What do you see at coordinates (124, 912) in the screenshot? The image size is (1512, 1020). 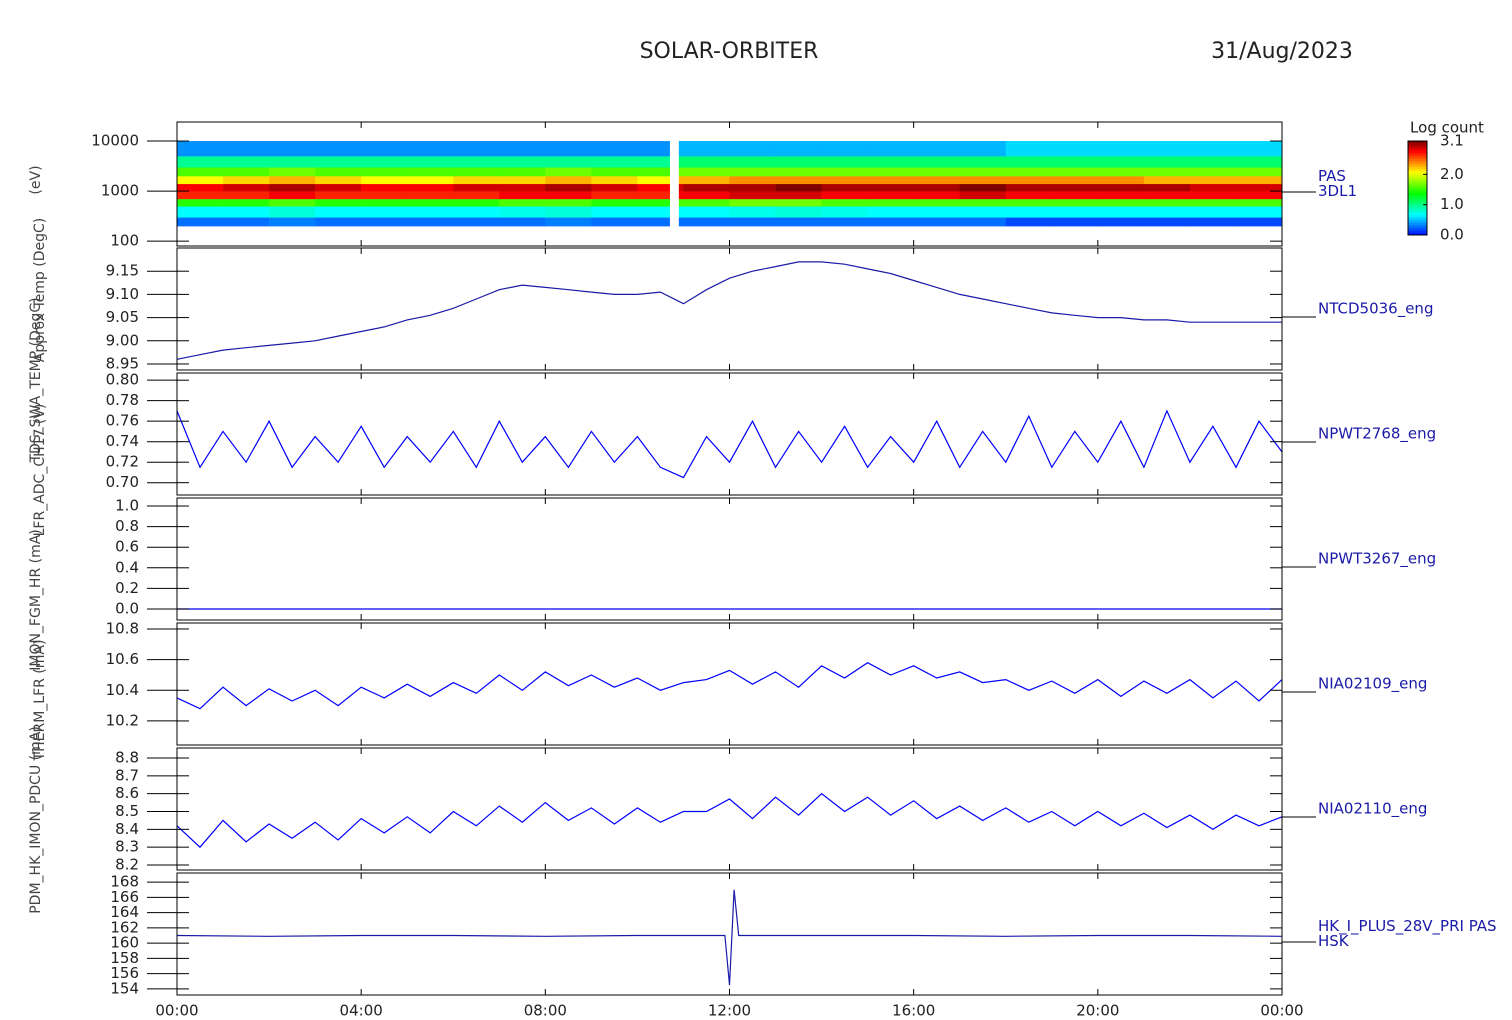 I see `y-tick-label: 164` at bounding box center [124, 912].